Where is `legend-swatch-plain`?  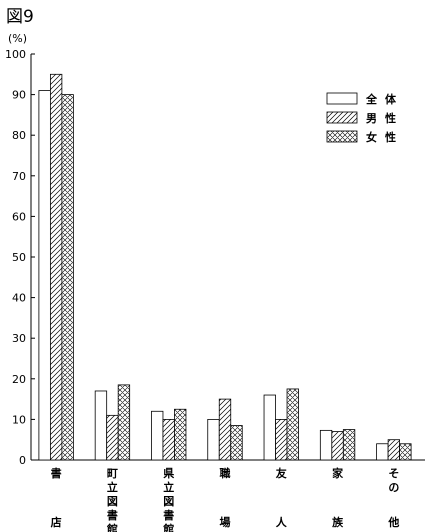
legend-swatch-plain is located at coordinates (342, 98).